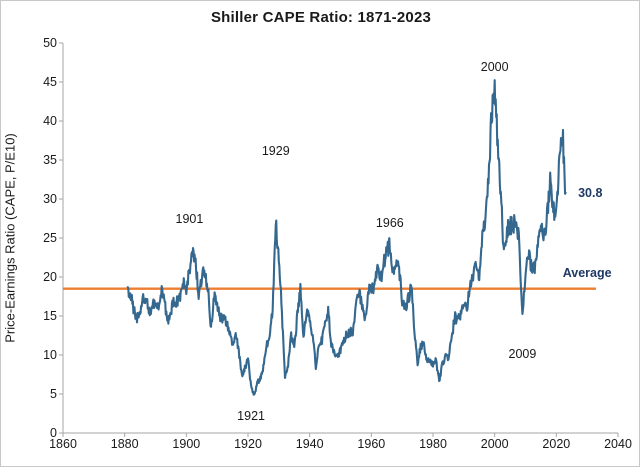  What do you see at coordinates (50, 199) in the screenshot?
I see `y-tick-label: 30` at bounding box center [50, 199].